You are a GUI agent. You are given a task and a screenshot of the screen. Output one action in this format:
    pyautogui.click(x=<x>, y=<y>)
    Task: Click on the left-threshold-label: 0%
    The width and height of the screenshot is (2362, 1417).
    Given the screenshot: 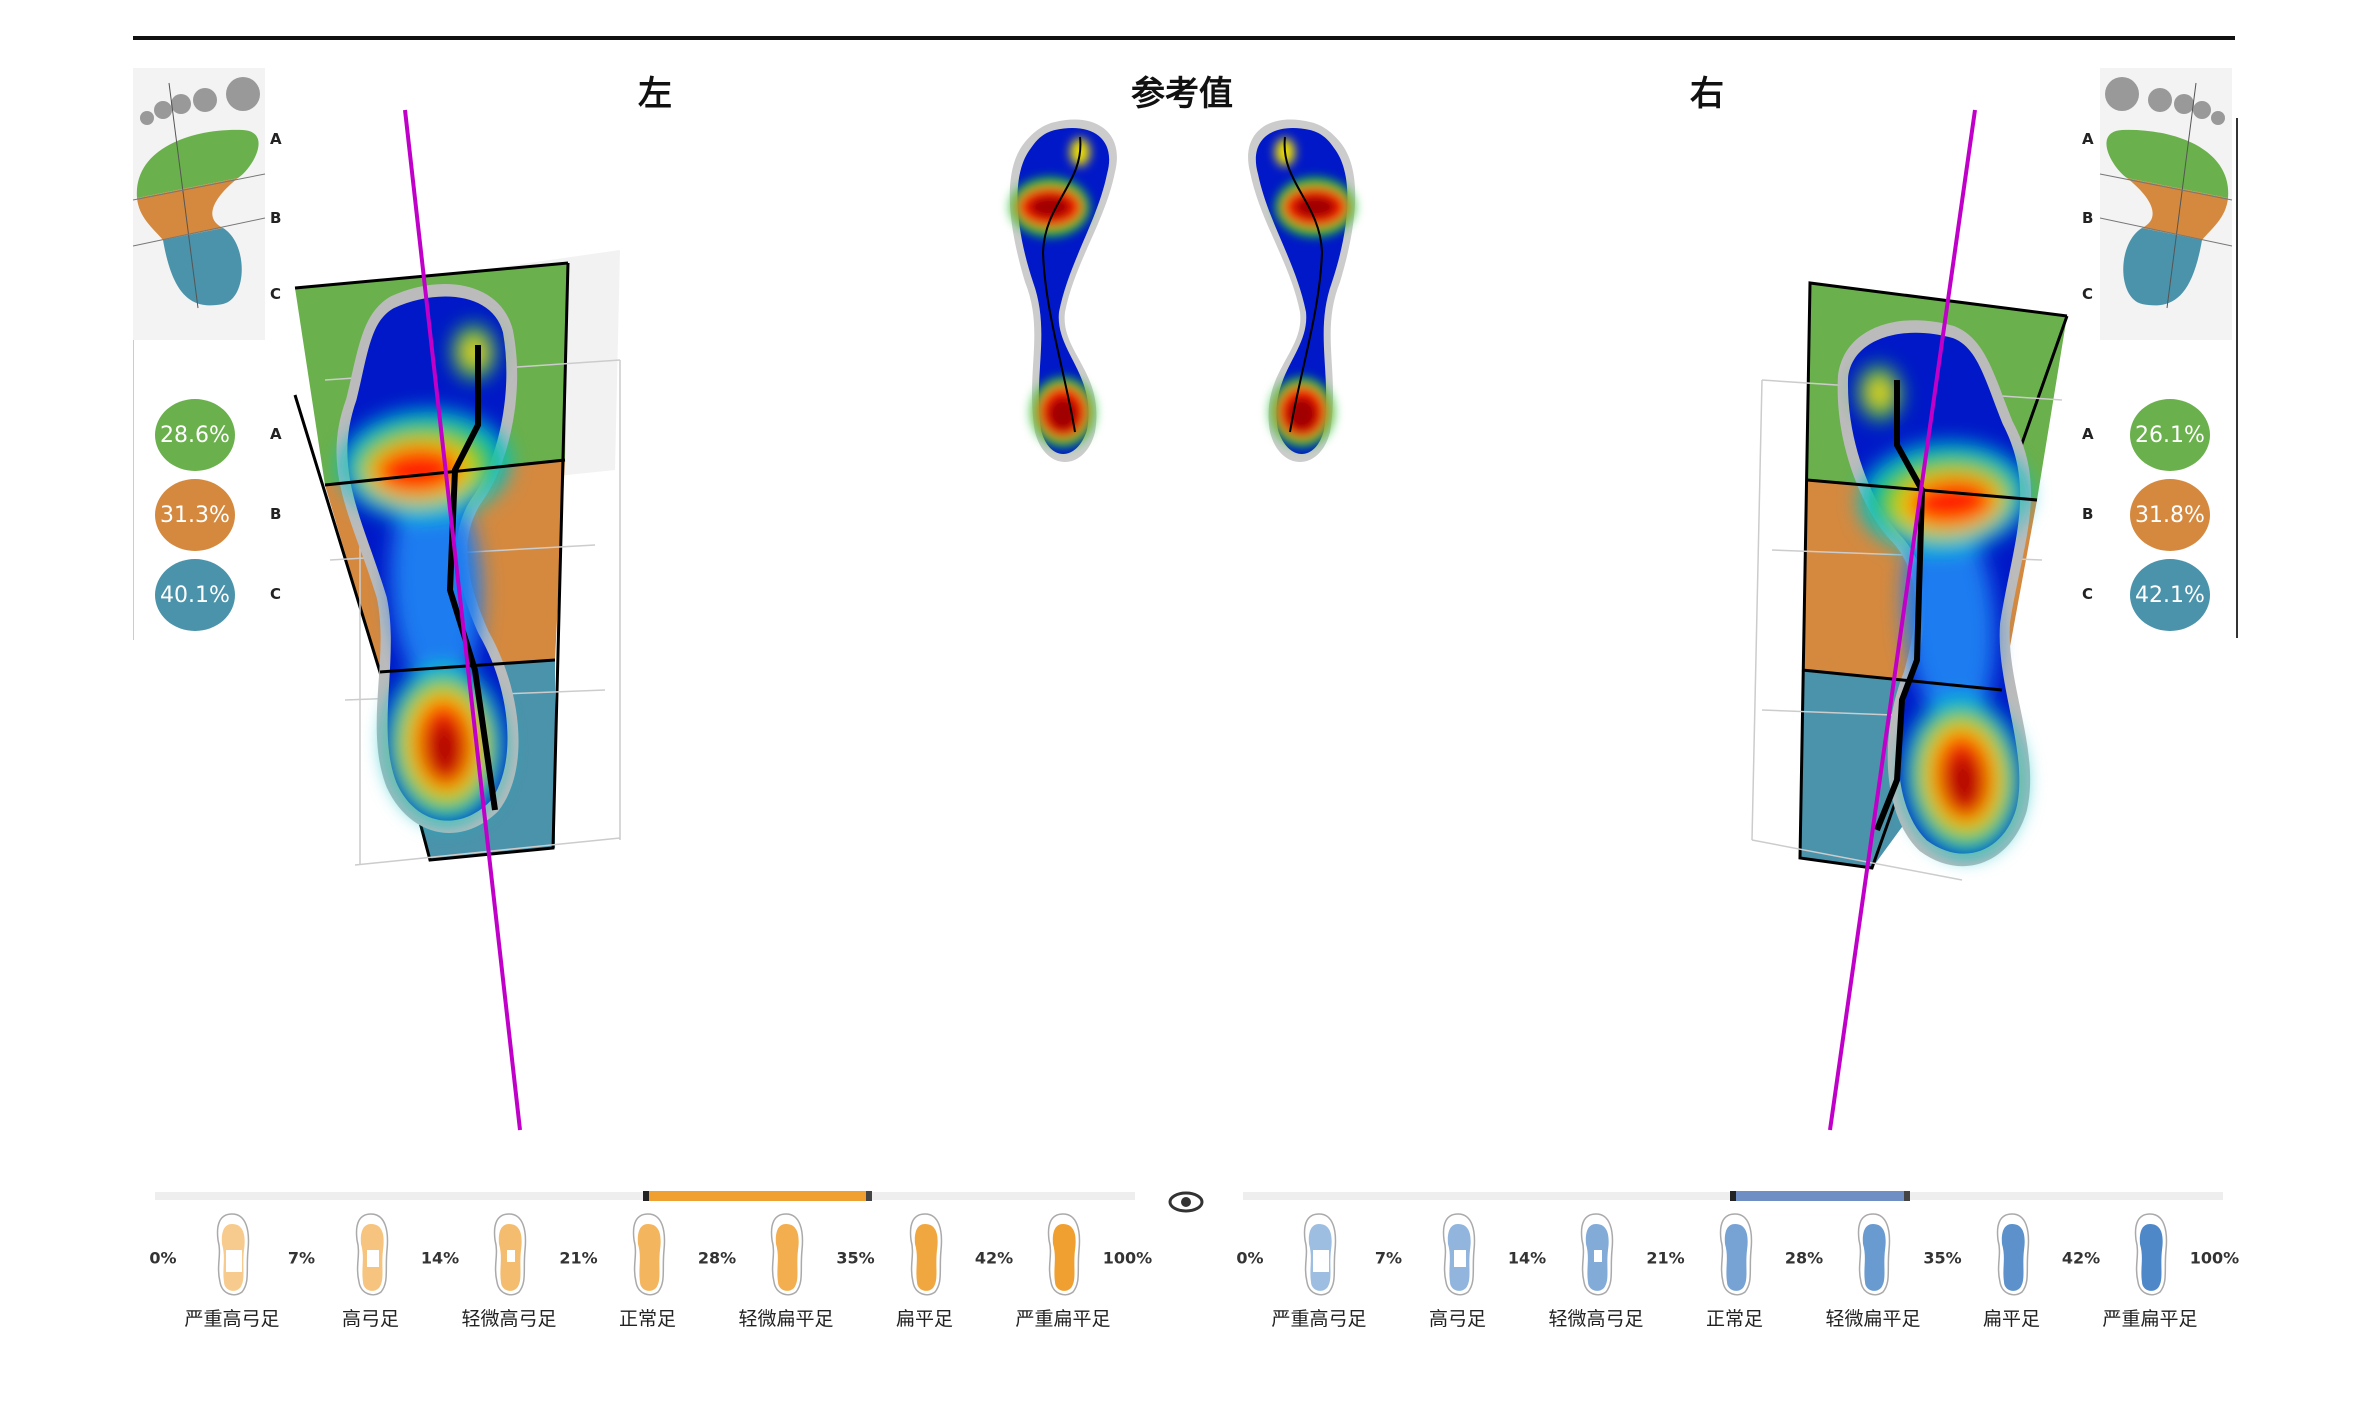 What is the action you would take?
    pyautogui.click(x=163, y=1258)
    